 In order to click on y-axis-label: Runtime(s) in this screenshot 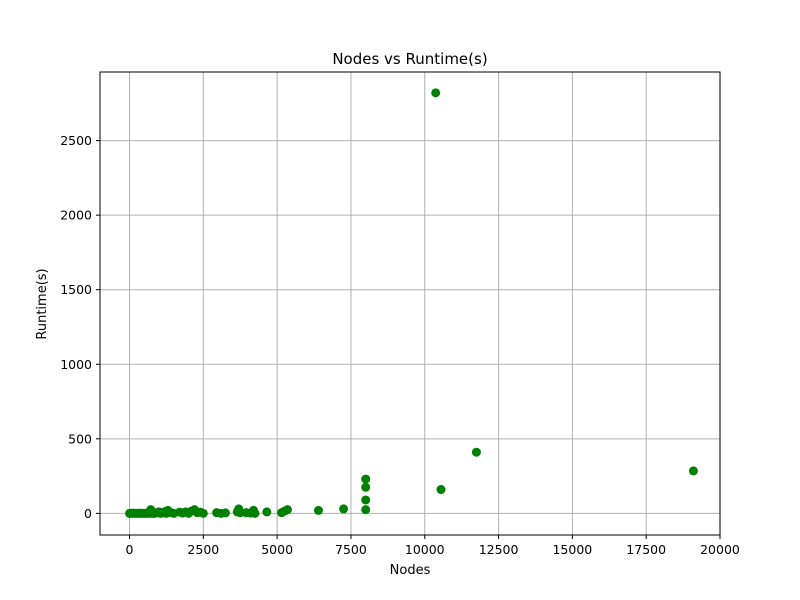, I will do `click(42, 303)`.